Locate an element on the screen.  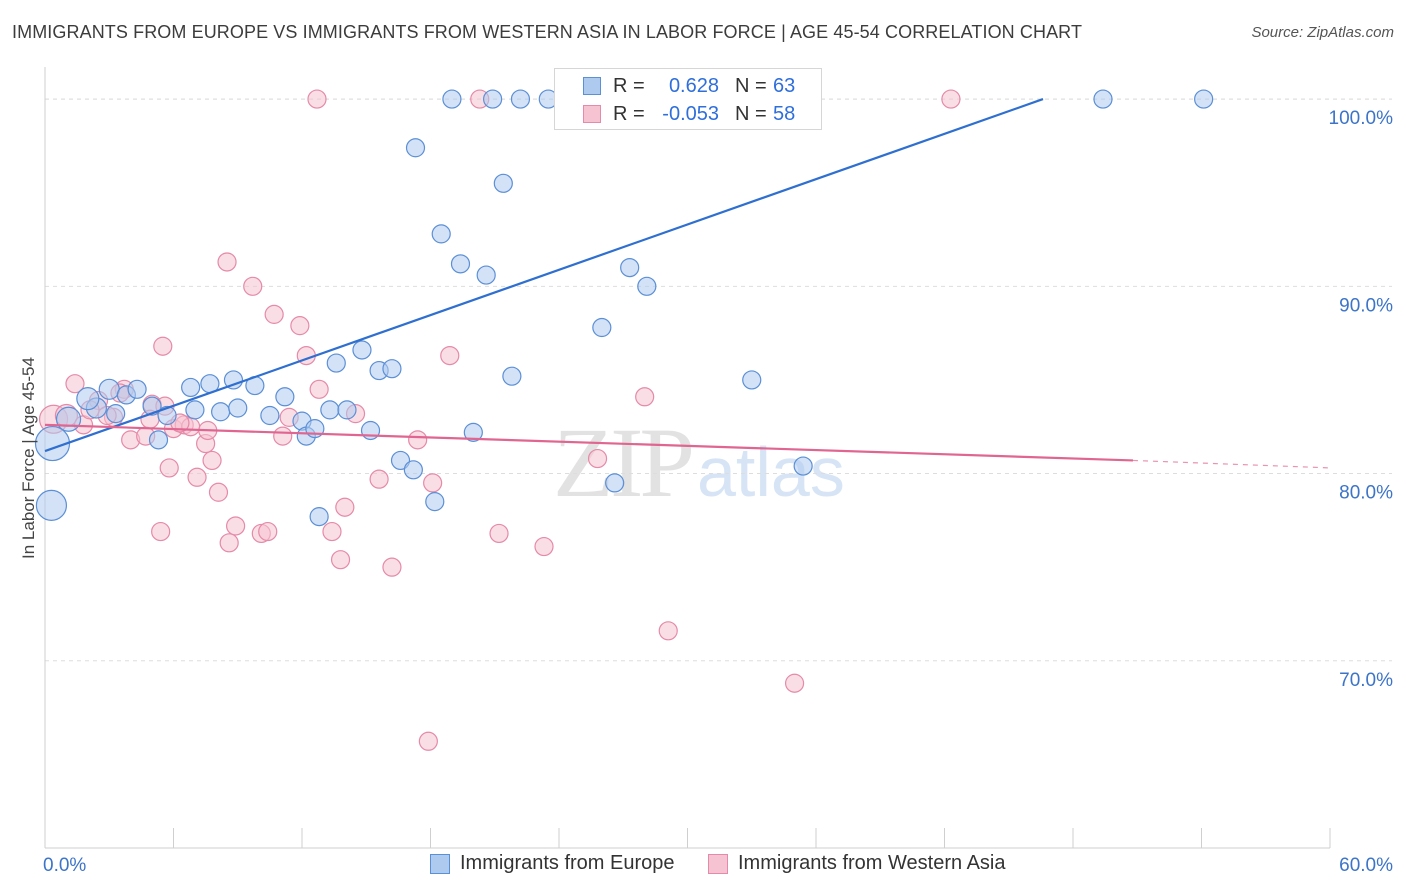
legend-label-western-asia: Immigrants from Western Asia is located at coordinates (872, 863).